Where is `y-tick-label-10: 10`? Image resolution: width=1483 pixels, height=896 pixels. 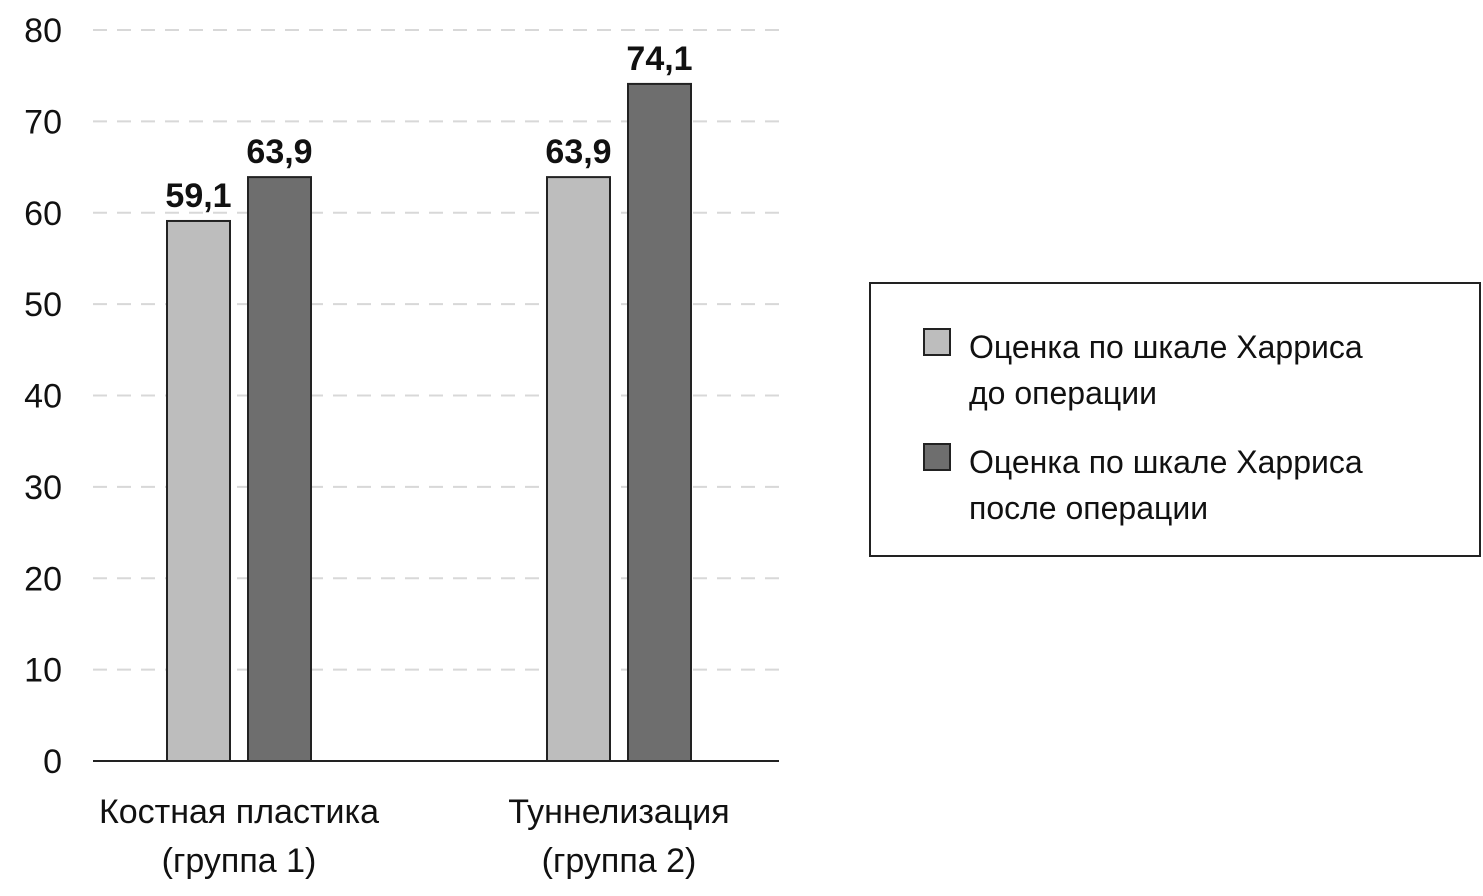
y-tick-label-10: 10 is located at coordinates (43, 671).